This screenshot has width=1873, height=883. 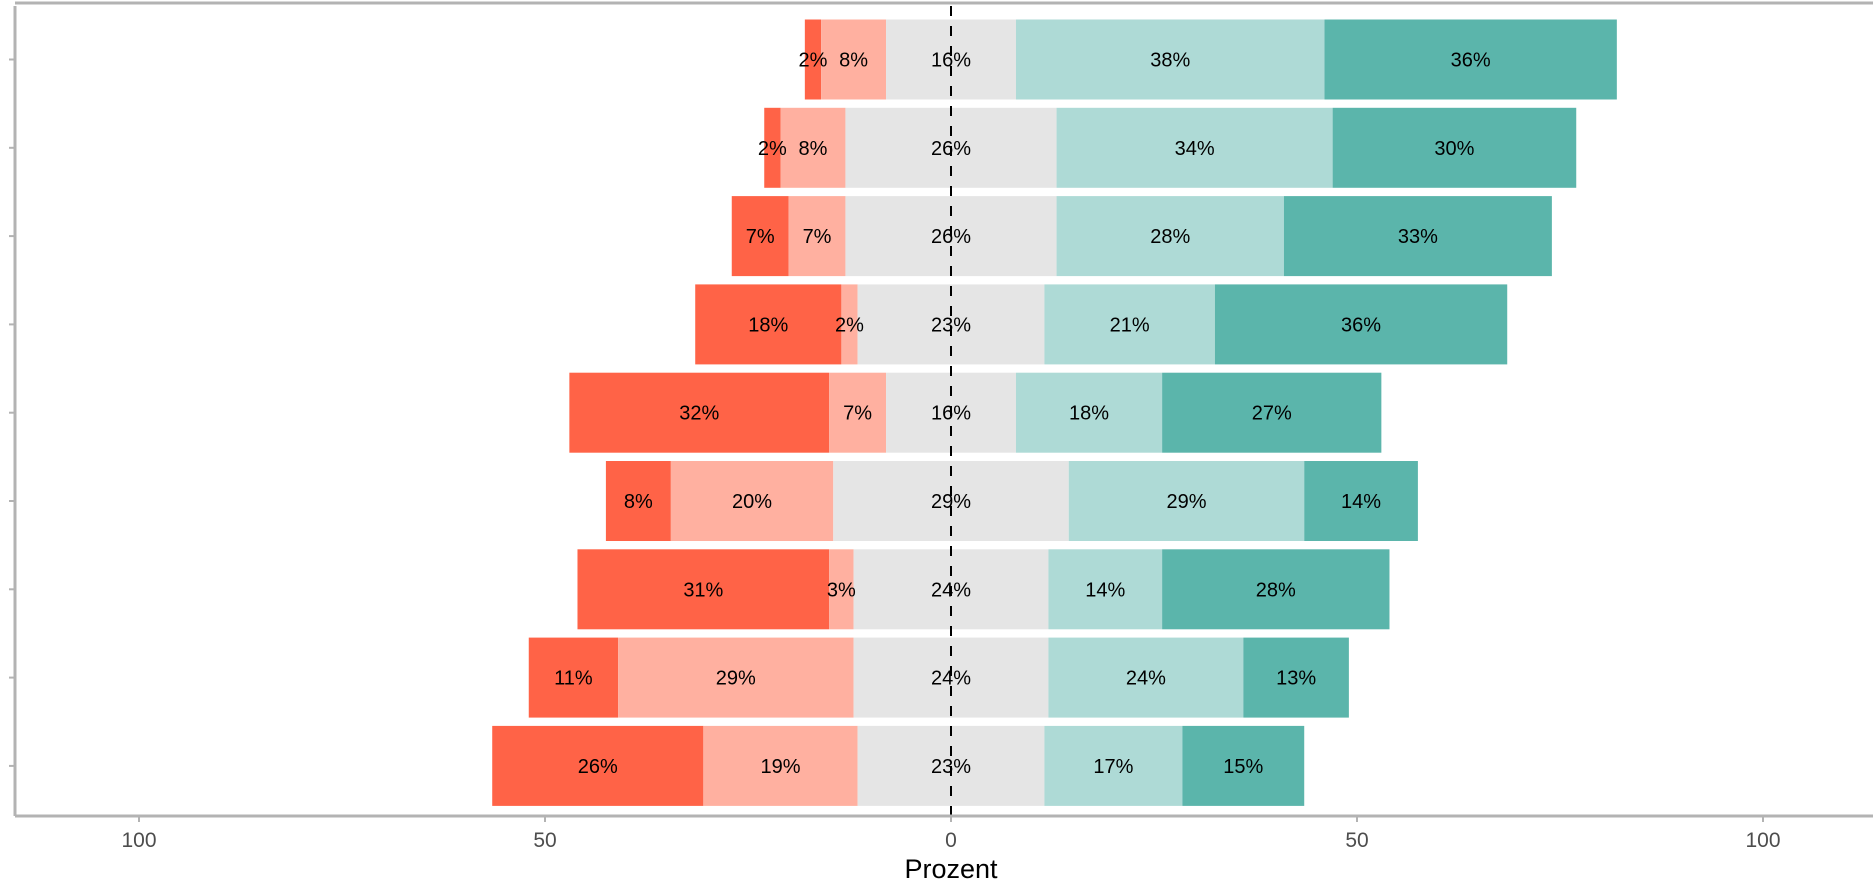 What do you see at coordinates (951, 61) in the screenshot?
I see `data-label: 16%` at bounding box center [951, 61].